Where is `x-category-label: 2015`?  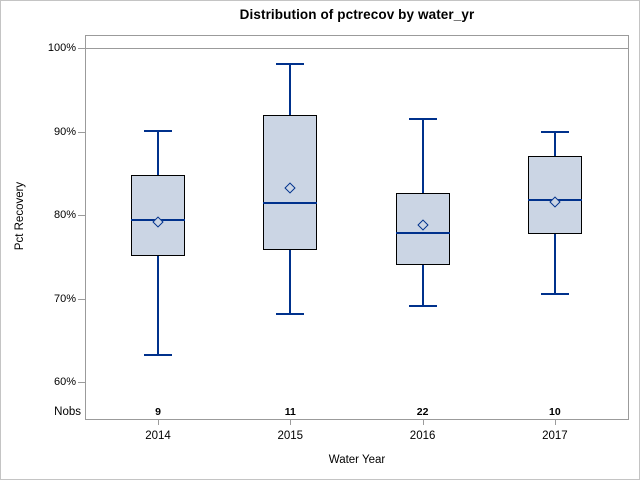 x-category-label: 2015 is located at coordinates (290, 436).